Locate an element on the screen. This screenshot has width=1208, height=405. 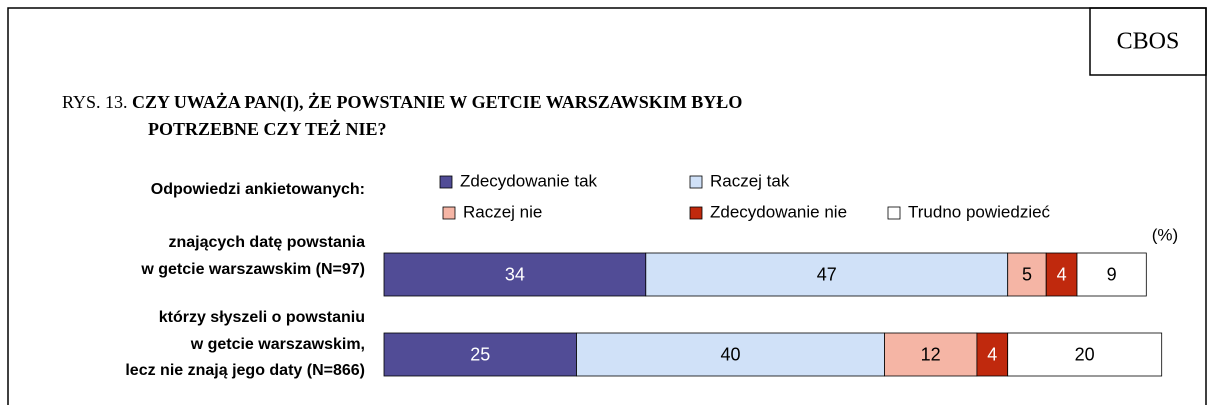
data-label: 9 is located at coordinates (1112, 274).